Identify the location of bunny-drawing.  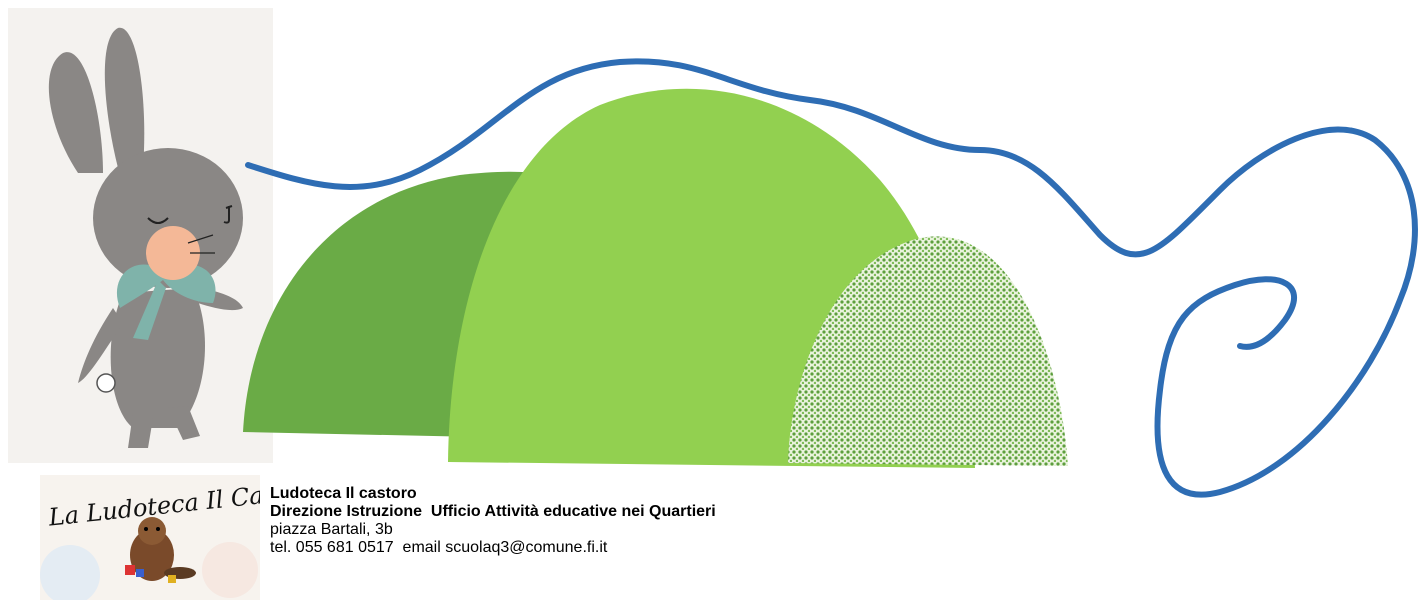
(145, 237).